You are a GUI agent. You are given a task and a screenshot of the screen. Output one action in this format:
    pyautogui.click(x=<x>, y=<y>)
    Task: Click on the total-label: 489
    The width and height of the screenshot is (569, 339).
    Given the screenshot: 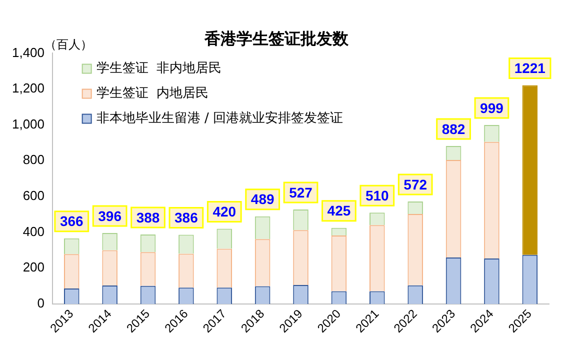 What is the action you would take?
    pyautogui.click(x=262, y=199)
    